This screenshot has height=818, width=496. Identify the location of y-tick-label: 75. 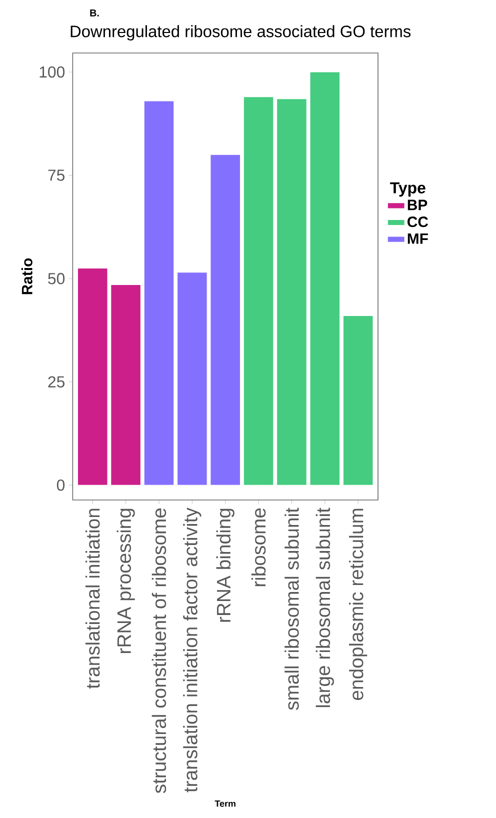
(56, 175).